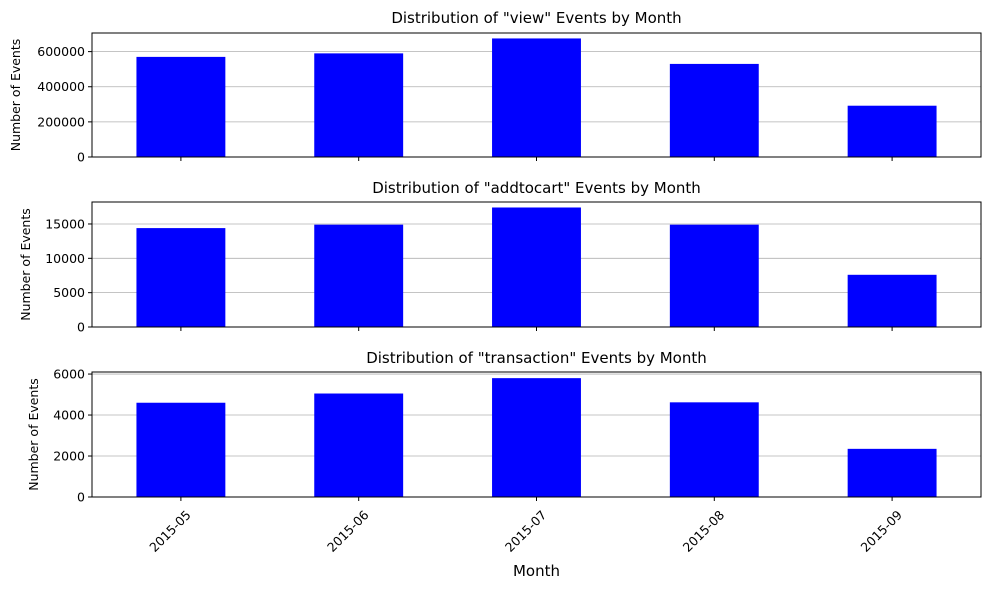 The height and width of the screenshot is (590, 989). What do you see at coordinates (348, 531) in the screenshot?
I see `x-tick-label: 2015-06` at bounding box center [348, 531].